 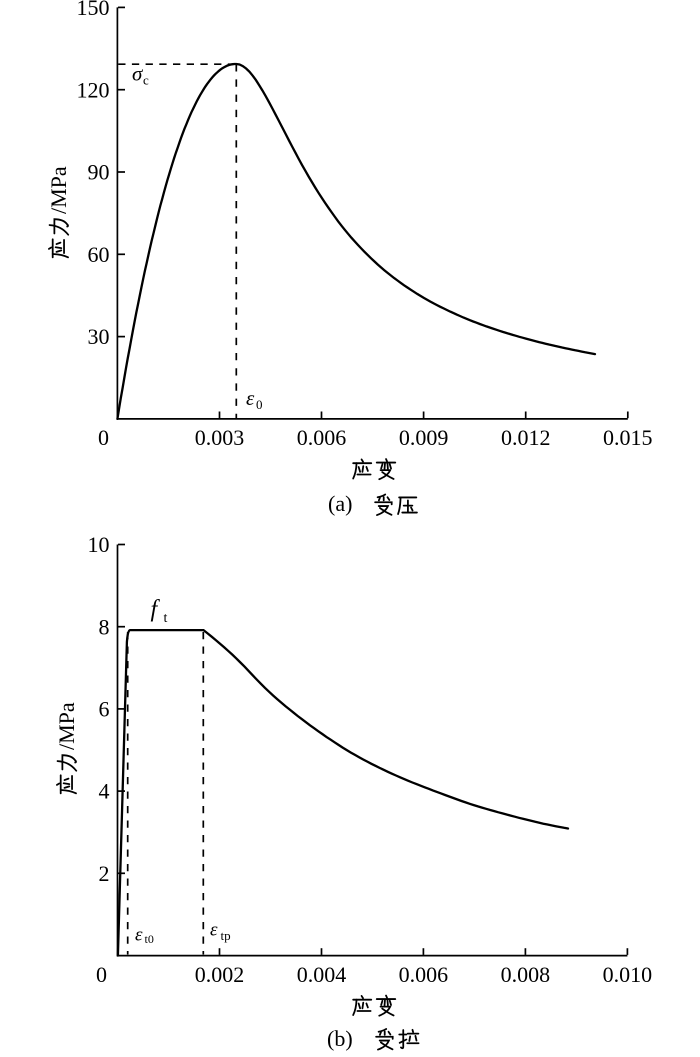 I want to click on svg-text: 0.012, so click(x=526, y=437).